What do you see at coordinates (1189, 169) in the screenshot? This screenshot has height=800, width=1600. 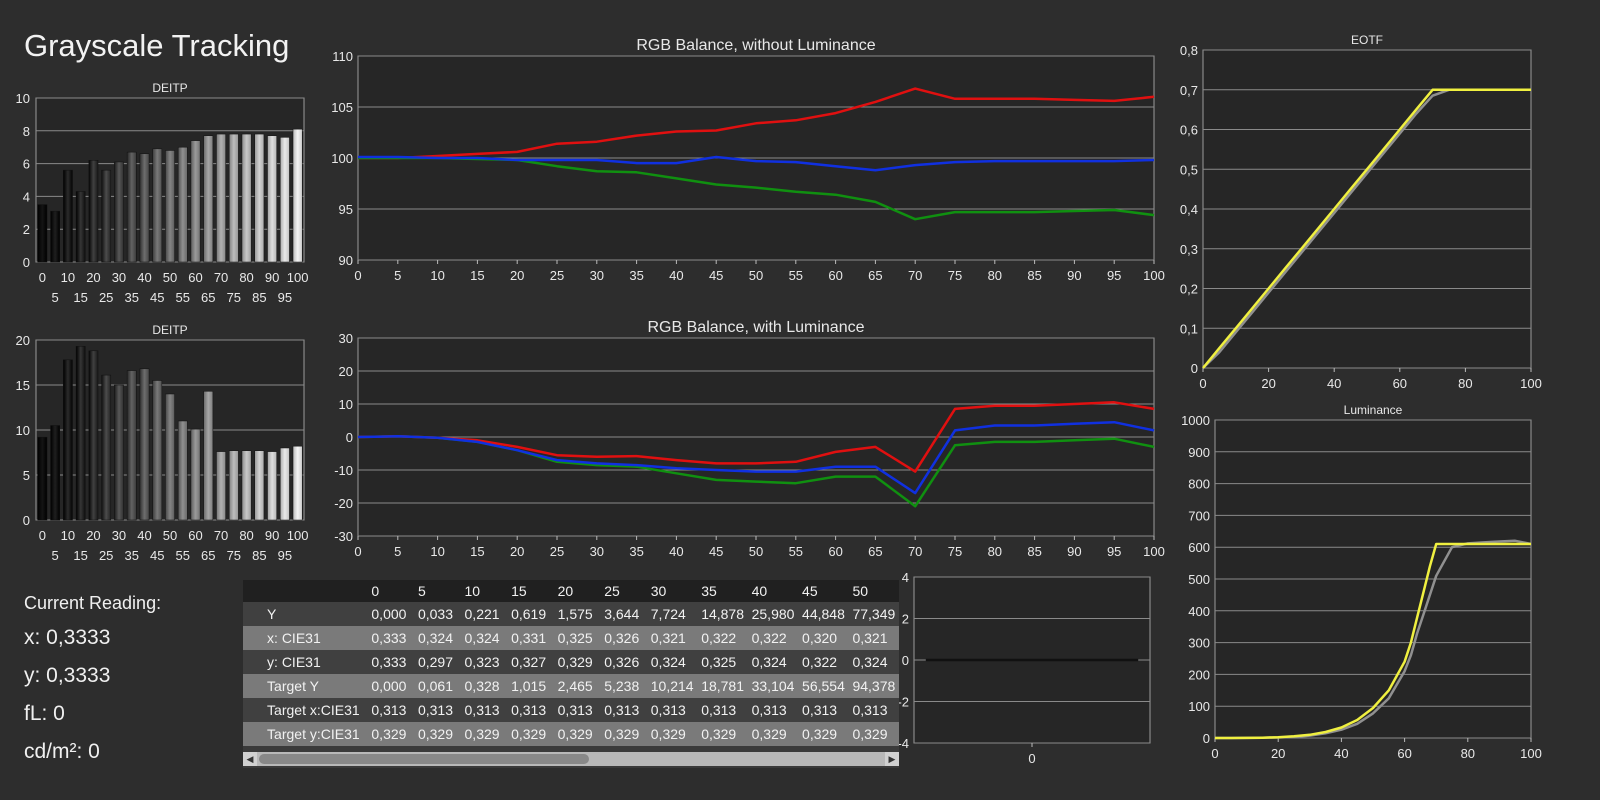 I see `y-tick-label: 0,5` at bounding box center [1189, 169].